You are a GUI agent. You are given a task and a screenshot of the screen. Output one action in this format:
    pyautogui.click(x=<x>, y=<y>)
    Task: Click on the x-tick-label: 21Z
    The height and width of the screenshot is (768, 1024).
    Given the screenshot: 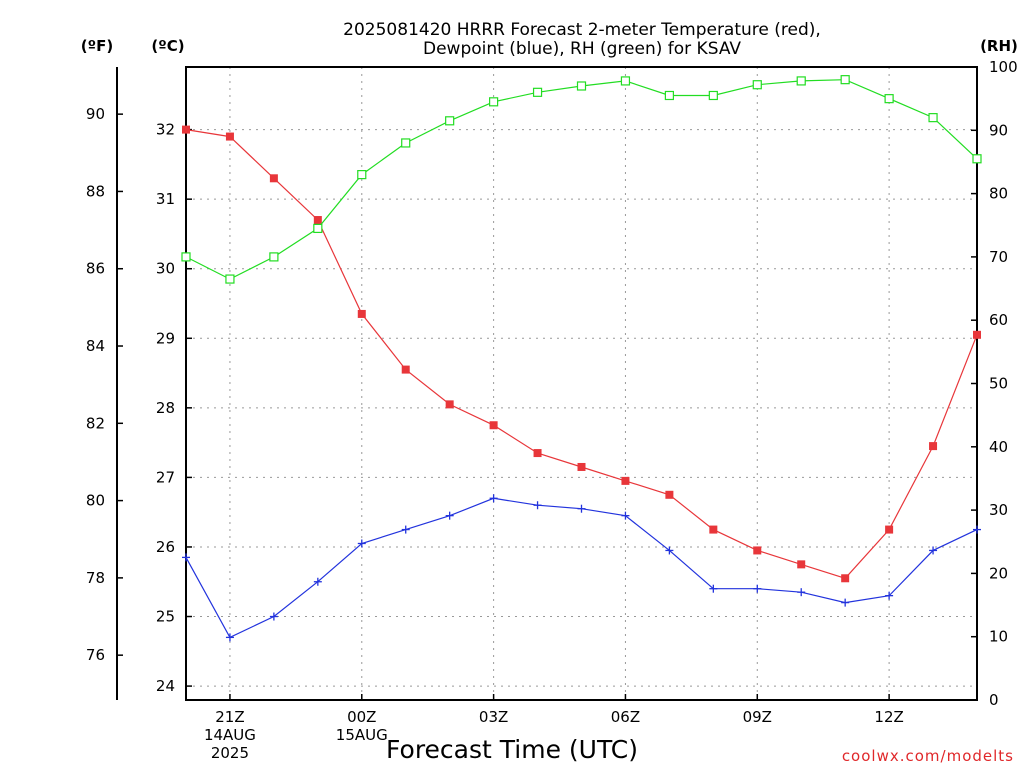 What is the action you would take?
    pyautogui.click(x=229, y=717)
    